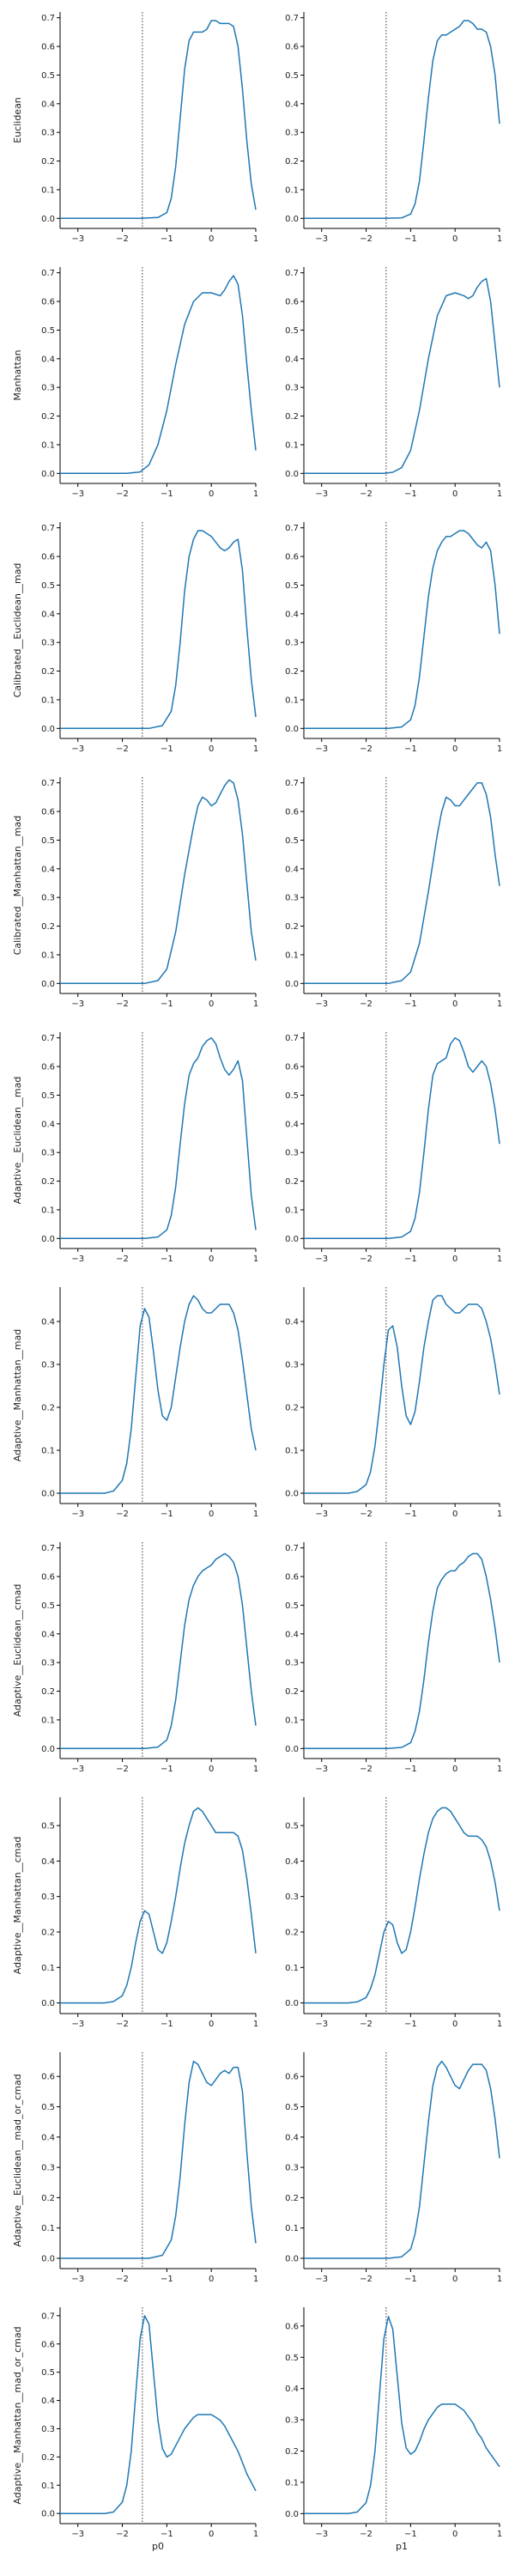  What do you see at coordinates (393, 2168) in the screenshot?
I see `panel-9-p1: 0.0 0.1 0.2 0.3 0.4 0.5 0.6 −3 −2 −1 0 1` at bounding box center [393, 2168].